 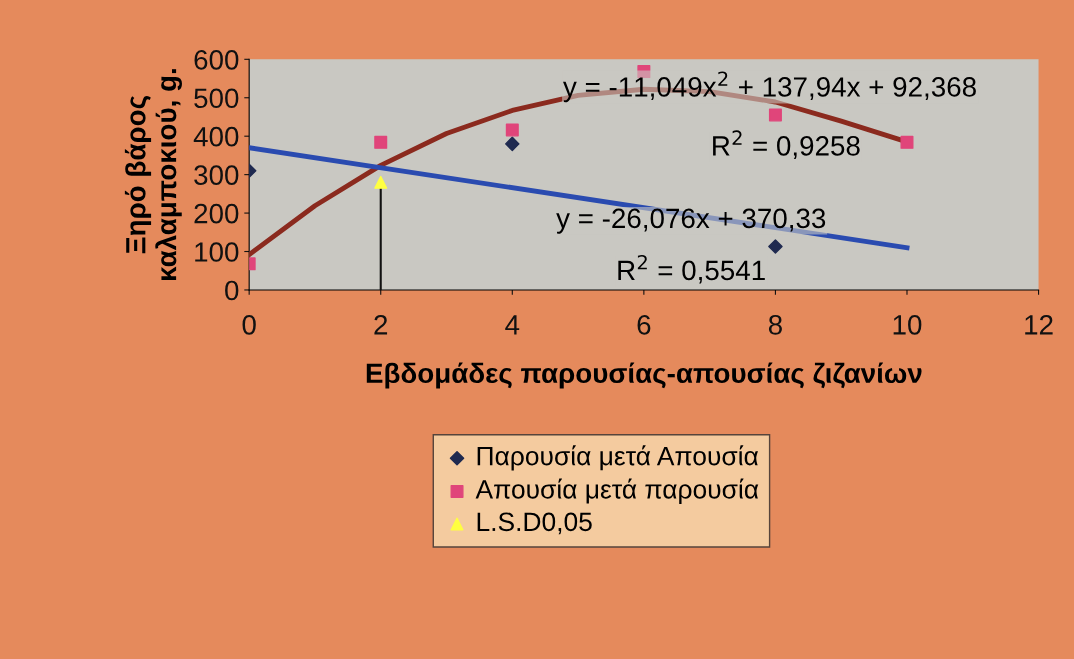 I want to click on x-tick-label: 10, so click(x=907, y=325).